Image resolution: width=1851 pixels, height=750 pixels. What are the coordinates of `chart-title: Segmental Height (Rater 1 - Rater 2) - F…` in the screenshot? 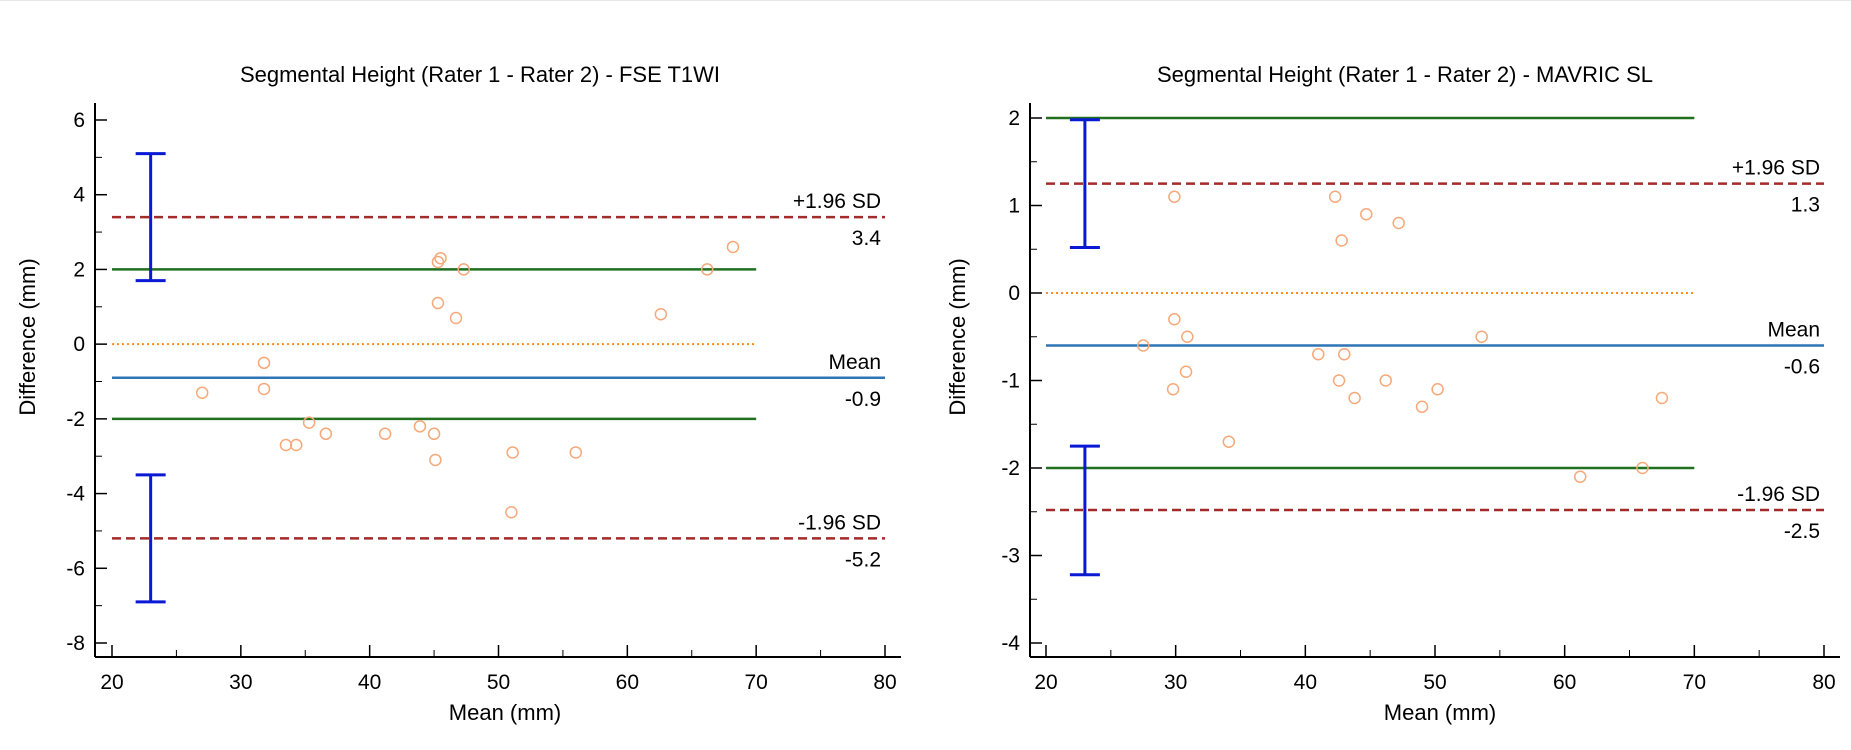 It's located at (480, 74).